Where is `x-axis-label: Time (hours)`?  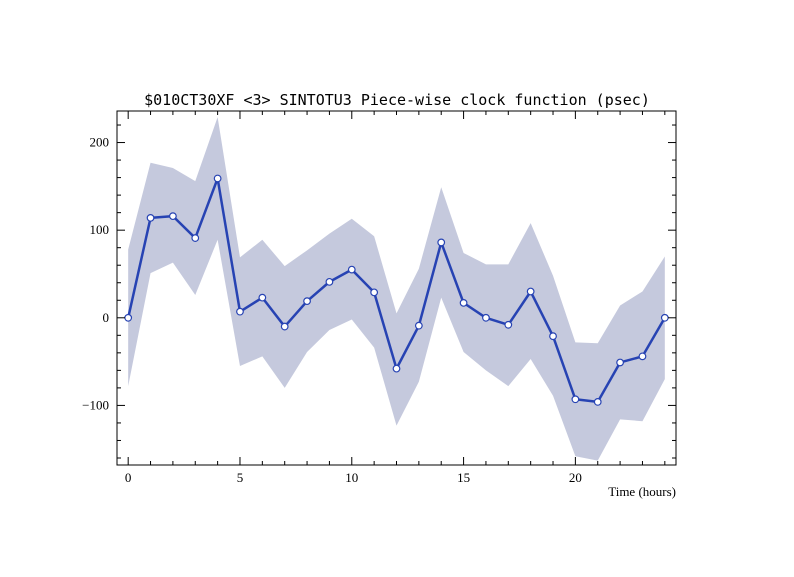
x-axis-label: Time (hours) is located at coordinates (642, 491).